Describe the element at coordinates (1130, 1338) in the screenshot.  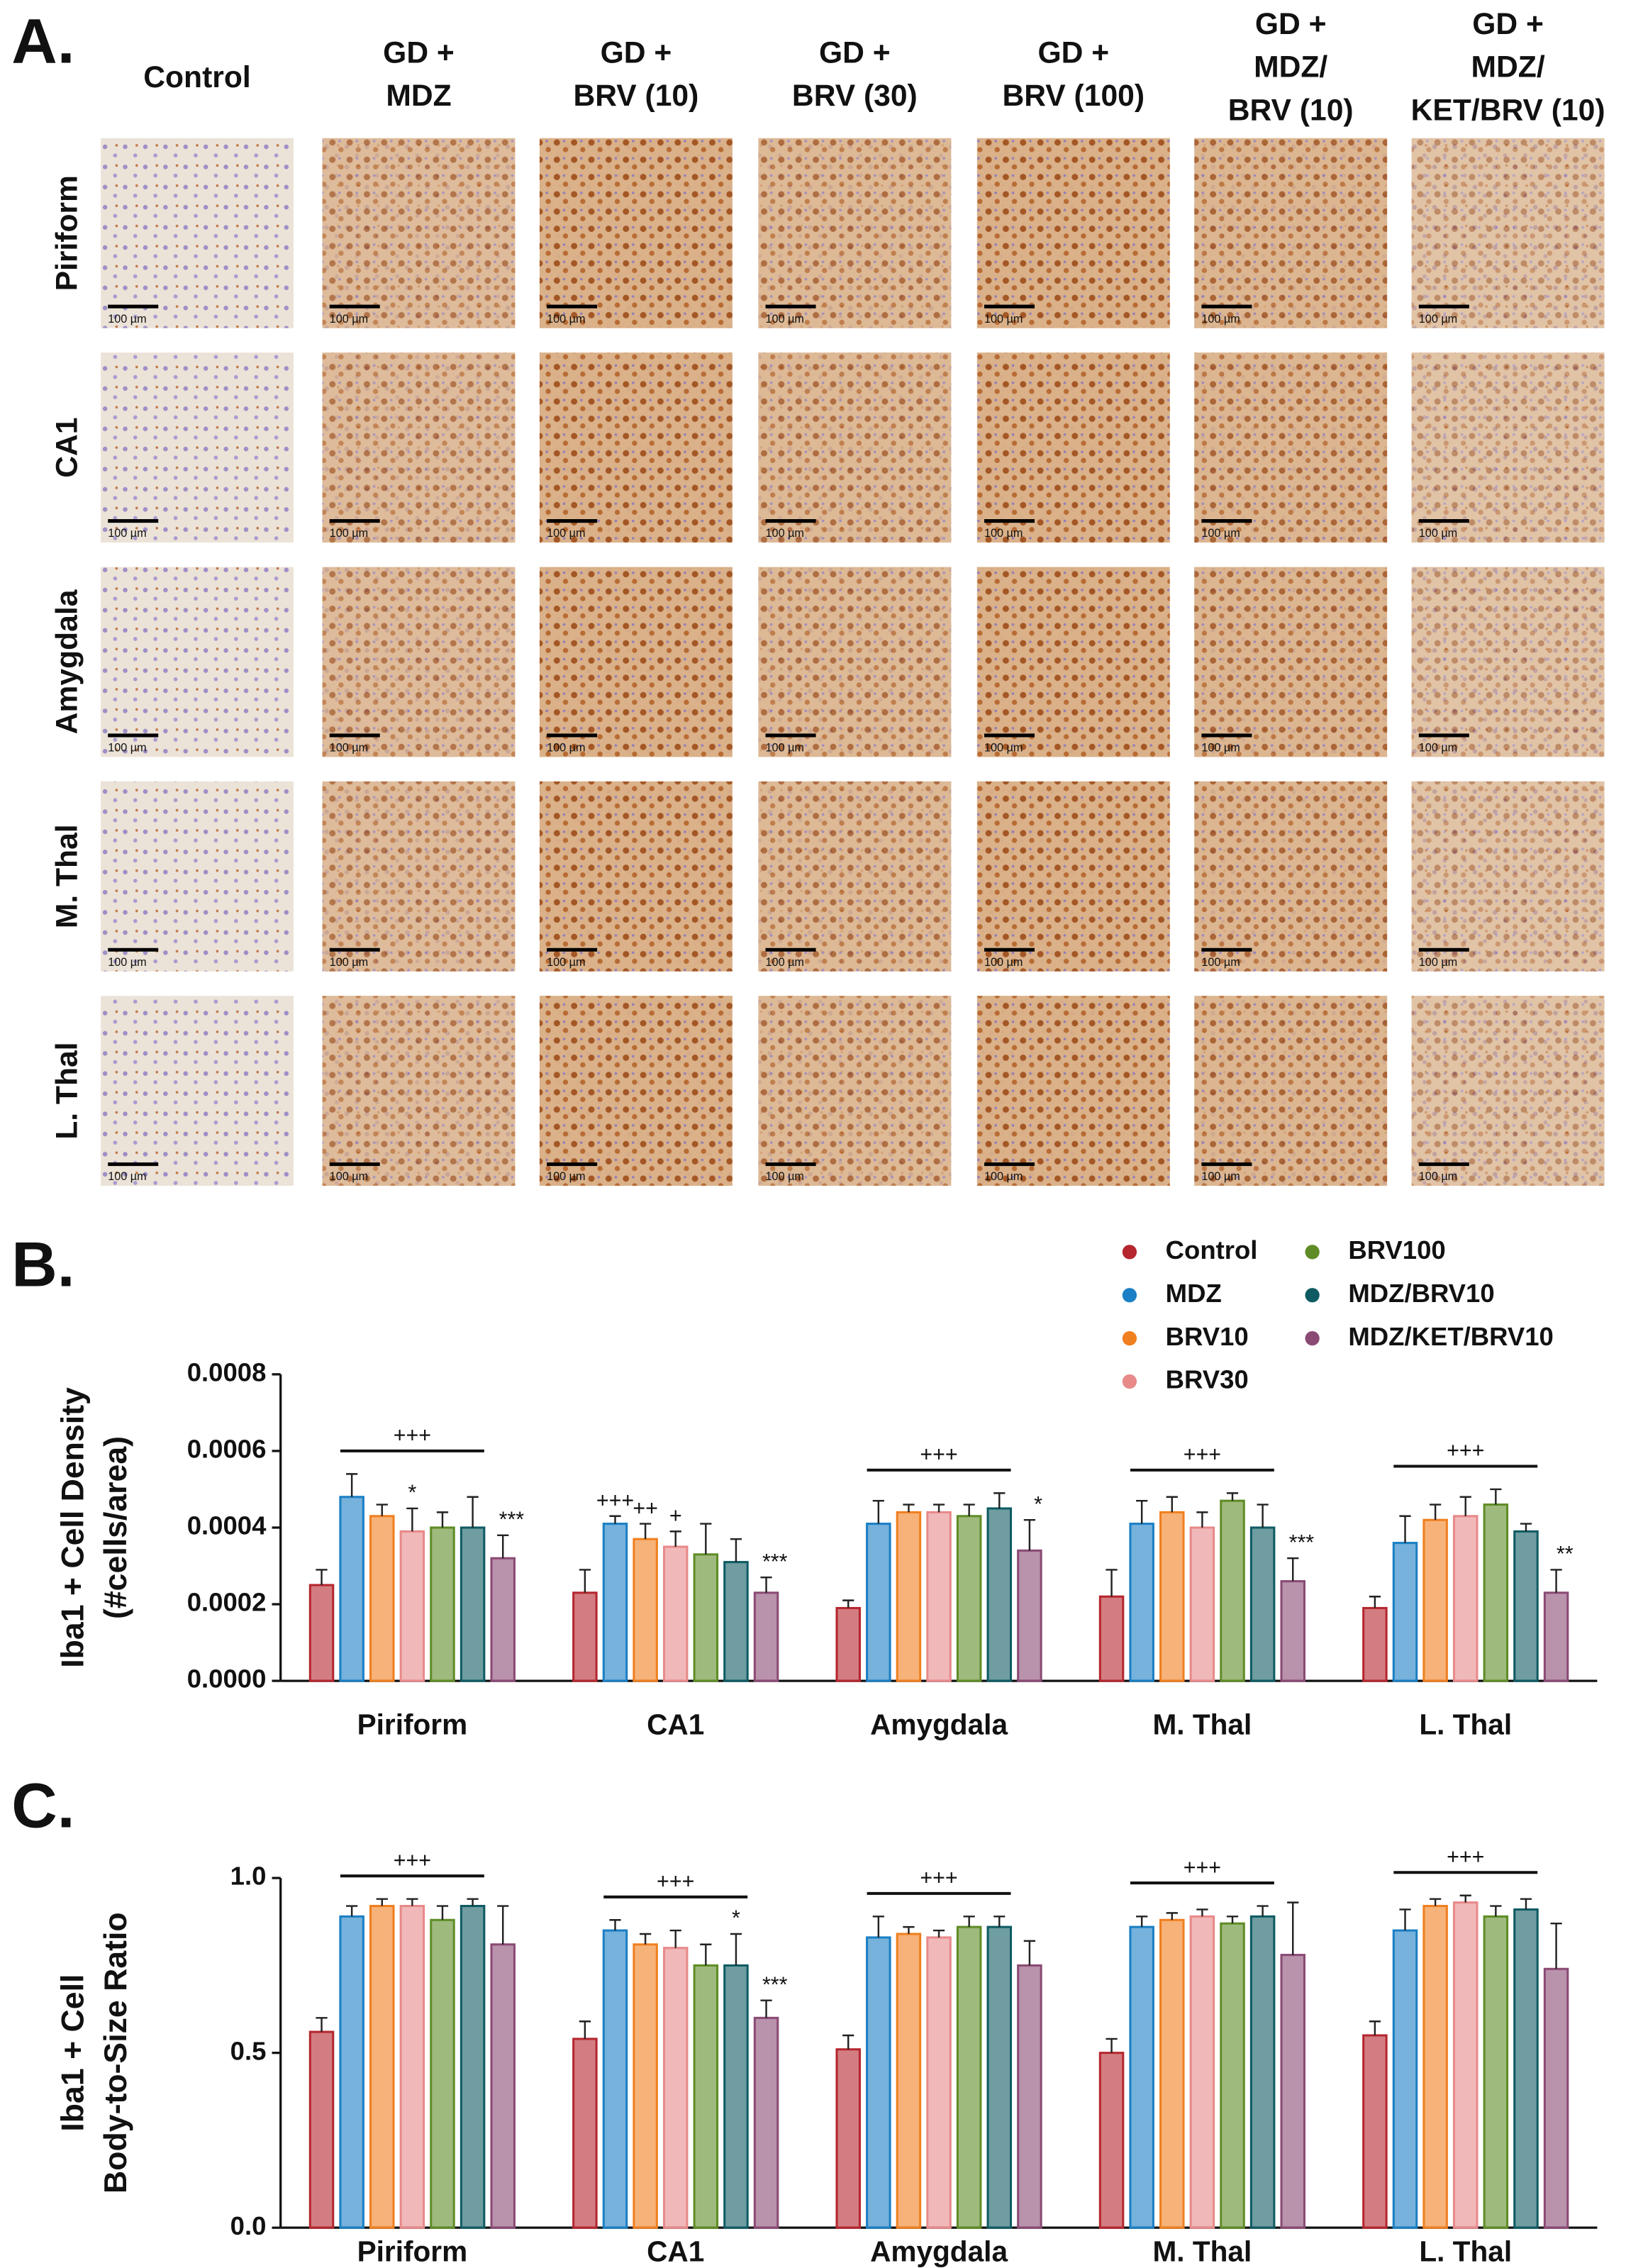
I see `legend-marker` at that location.